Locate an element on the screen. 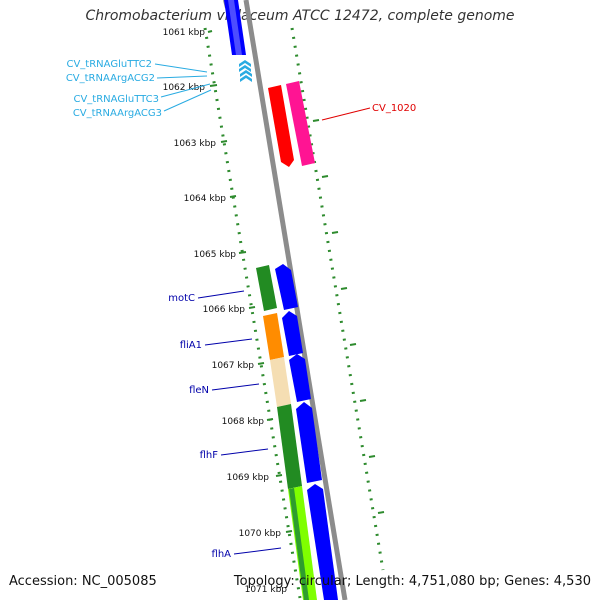  label-text: CV_tRNAArgACG2 is located at coordinates (110, 78).